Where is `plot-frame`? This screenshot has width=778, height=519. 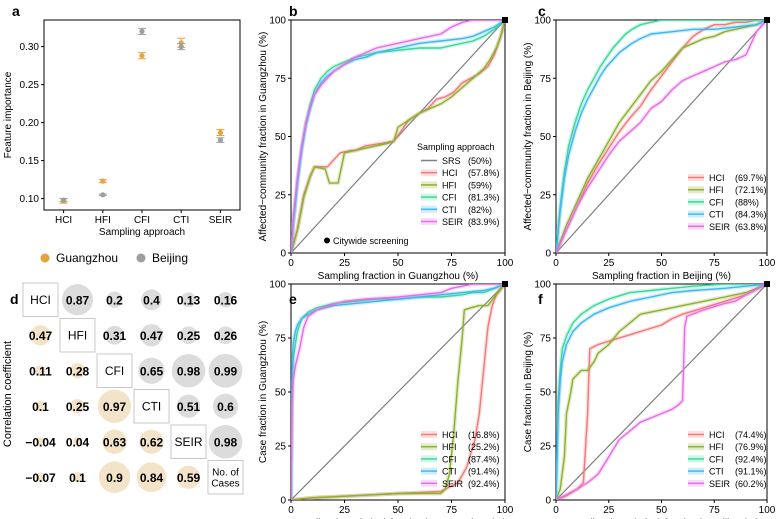
plot-frame is located at coordinates (142, 115).